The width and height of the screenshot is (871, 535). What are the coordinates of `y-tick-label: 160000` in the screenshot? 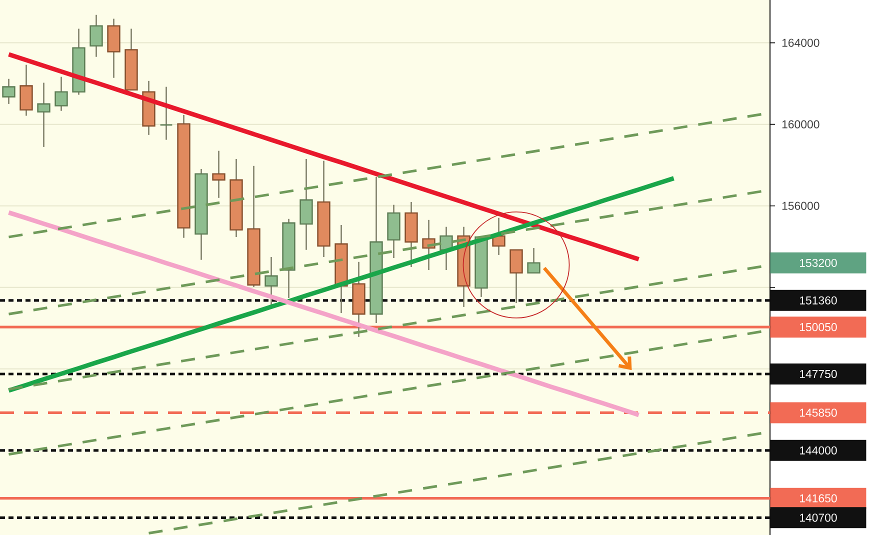 It's located at (801, 124).